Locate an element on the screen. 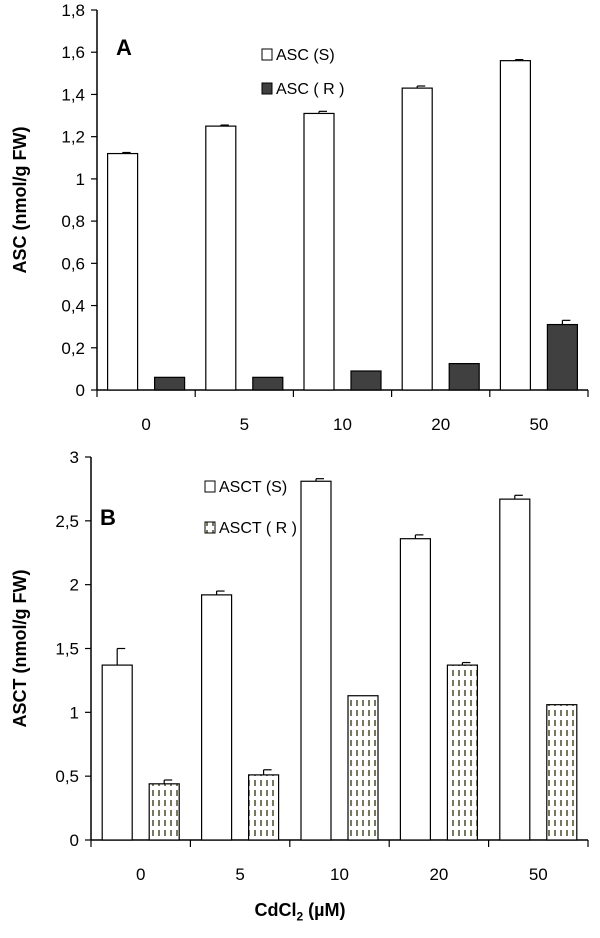 This screenshot has width=600, height=938. y-tick-label: 1,2 is located at coordinates (73, 137).